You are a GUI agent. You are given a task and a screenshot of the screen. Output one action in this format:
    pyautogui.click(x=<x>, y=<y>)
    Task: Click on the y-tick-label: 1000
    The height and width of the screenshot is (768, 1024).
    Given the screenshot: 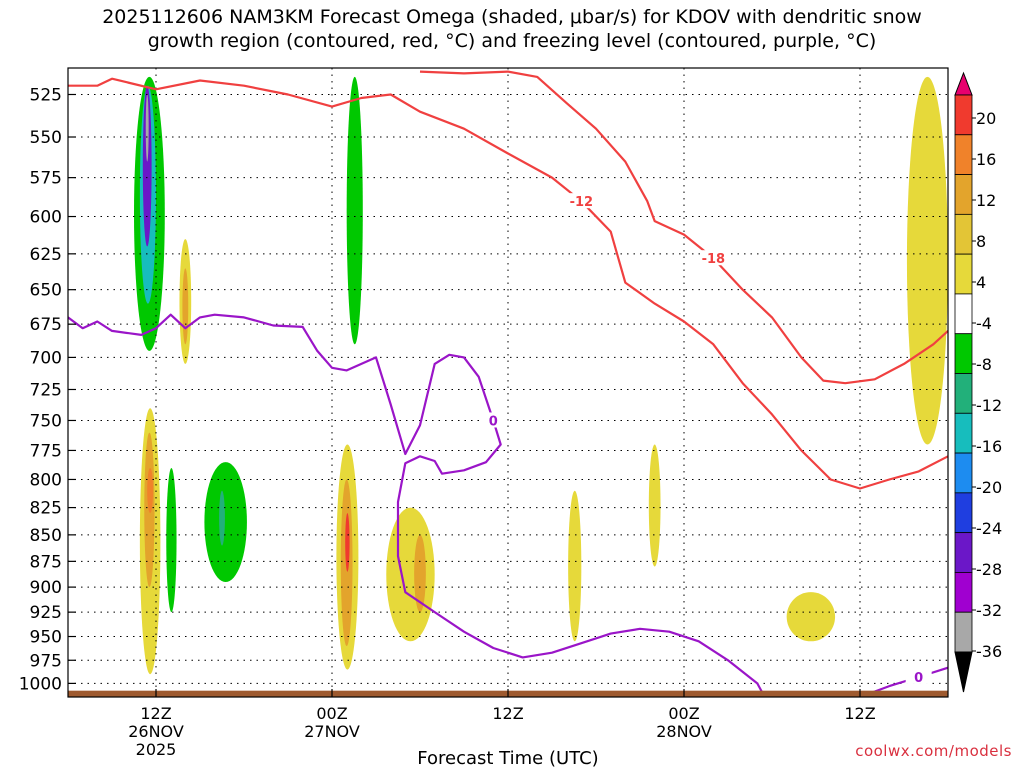 What is the action you would take?
    pyautogui.click(x=40, y=684)
    